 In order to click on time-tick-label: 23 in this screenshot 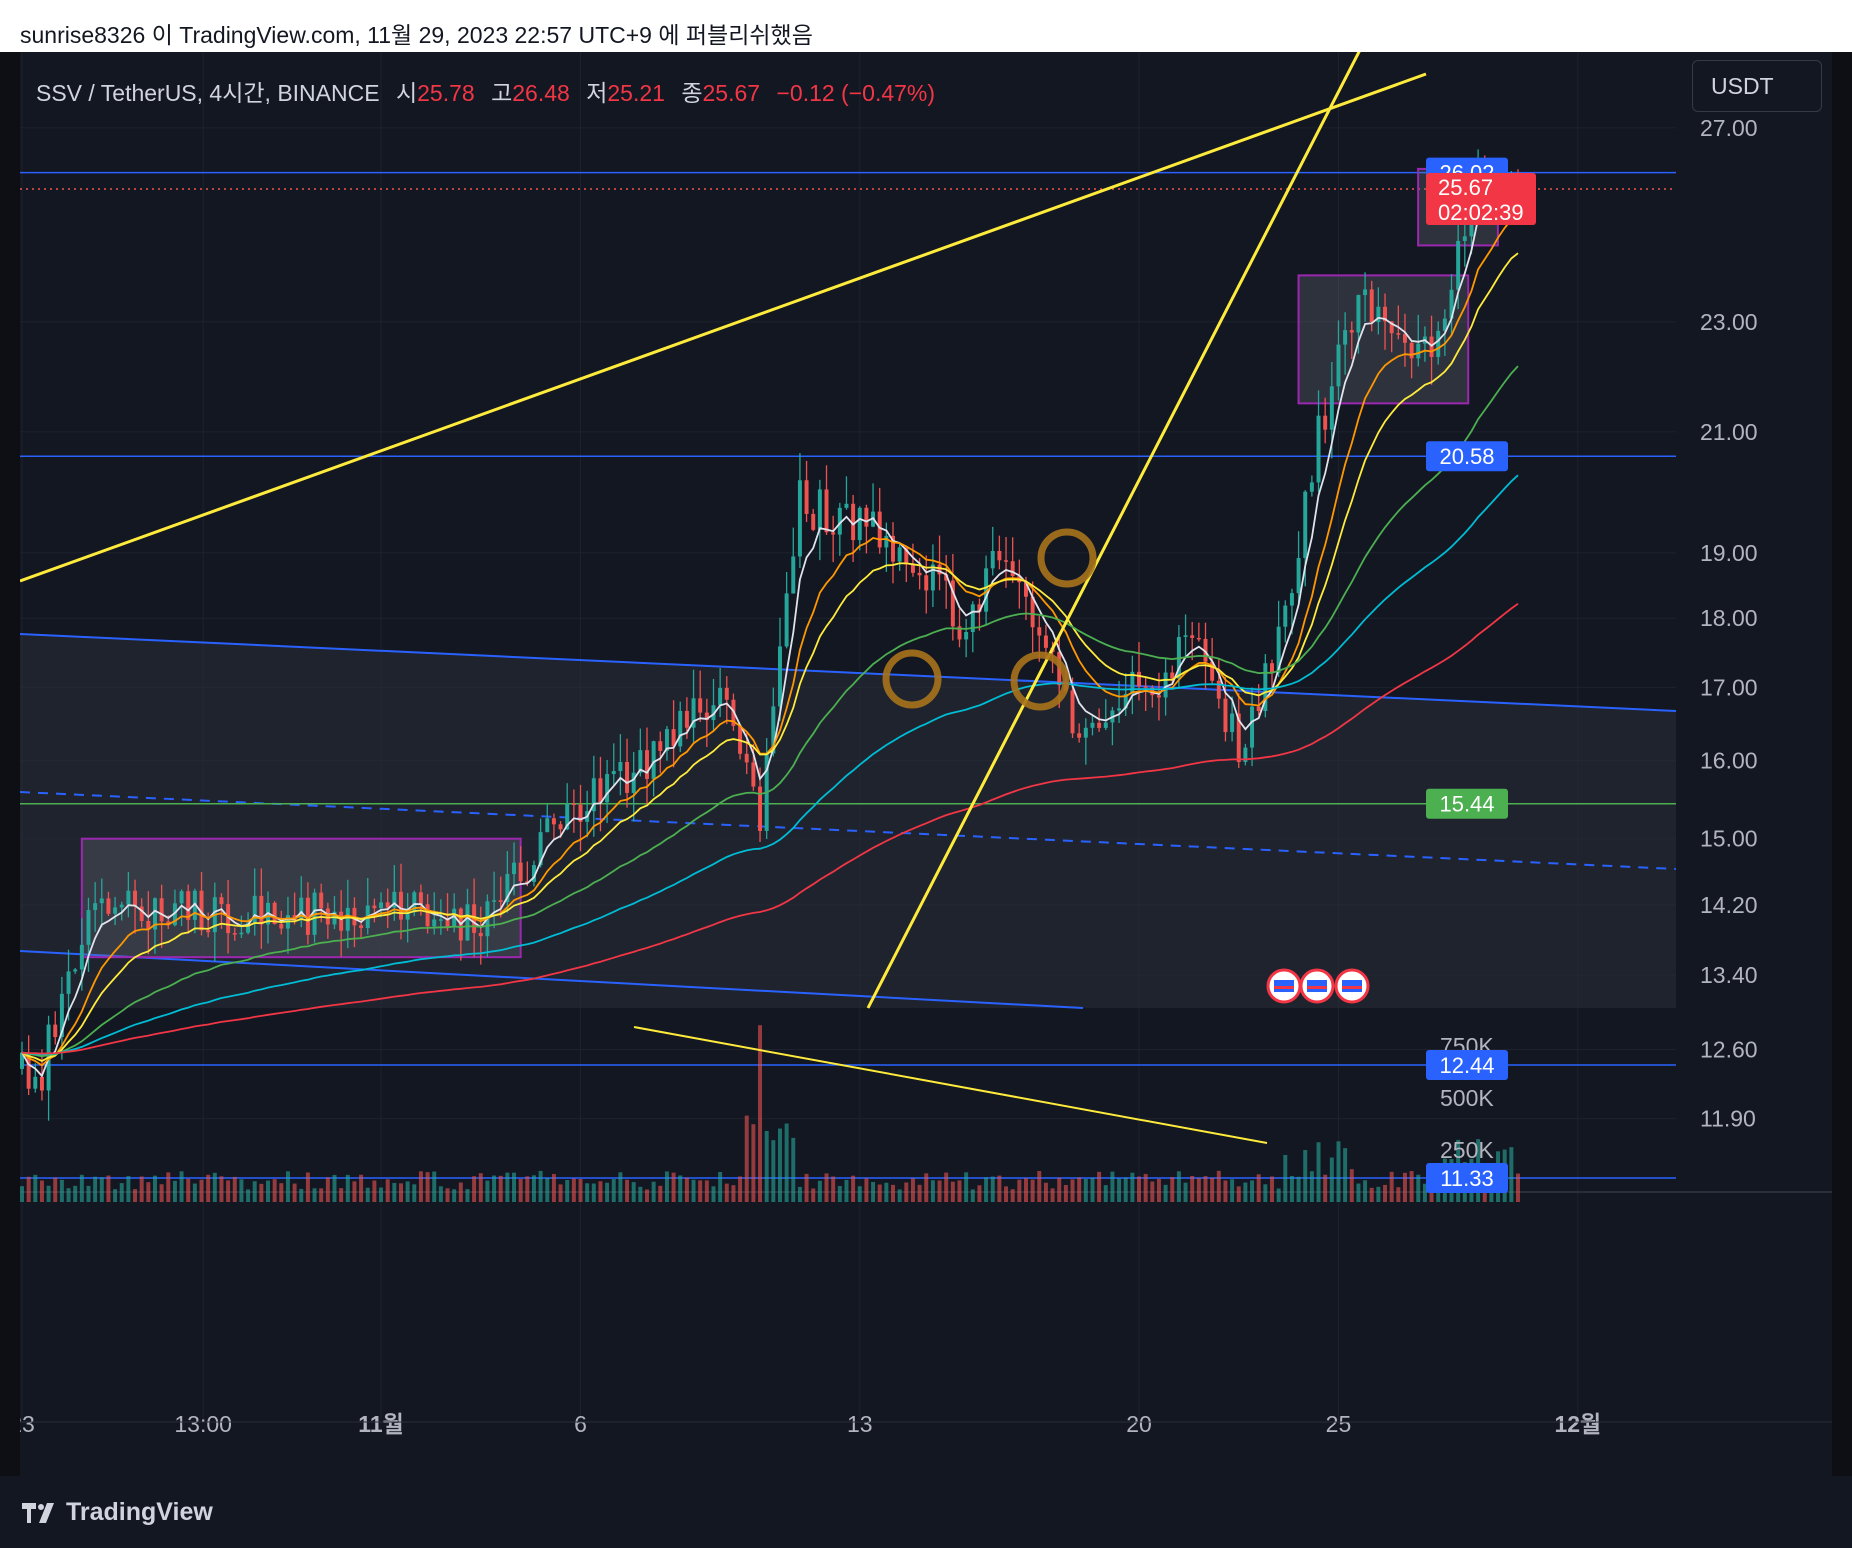, I will do `click(27, 1424)`.